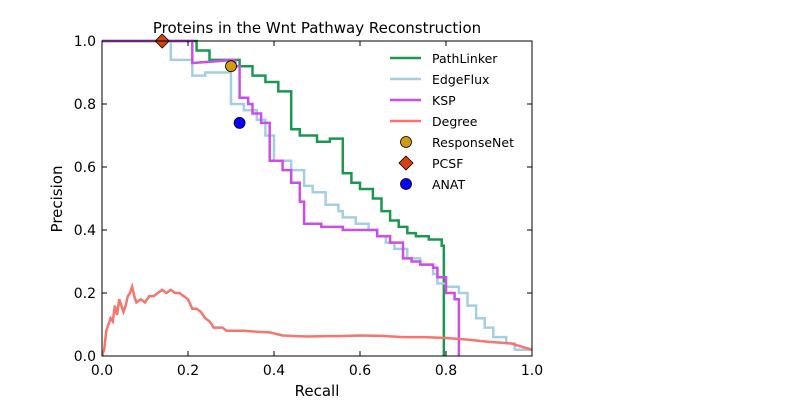  Describe the element at coordinates (532, 371) in the screenshot. I see `x-tick-label: 1.0` at that location.